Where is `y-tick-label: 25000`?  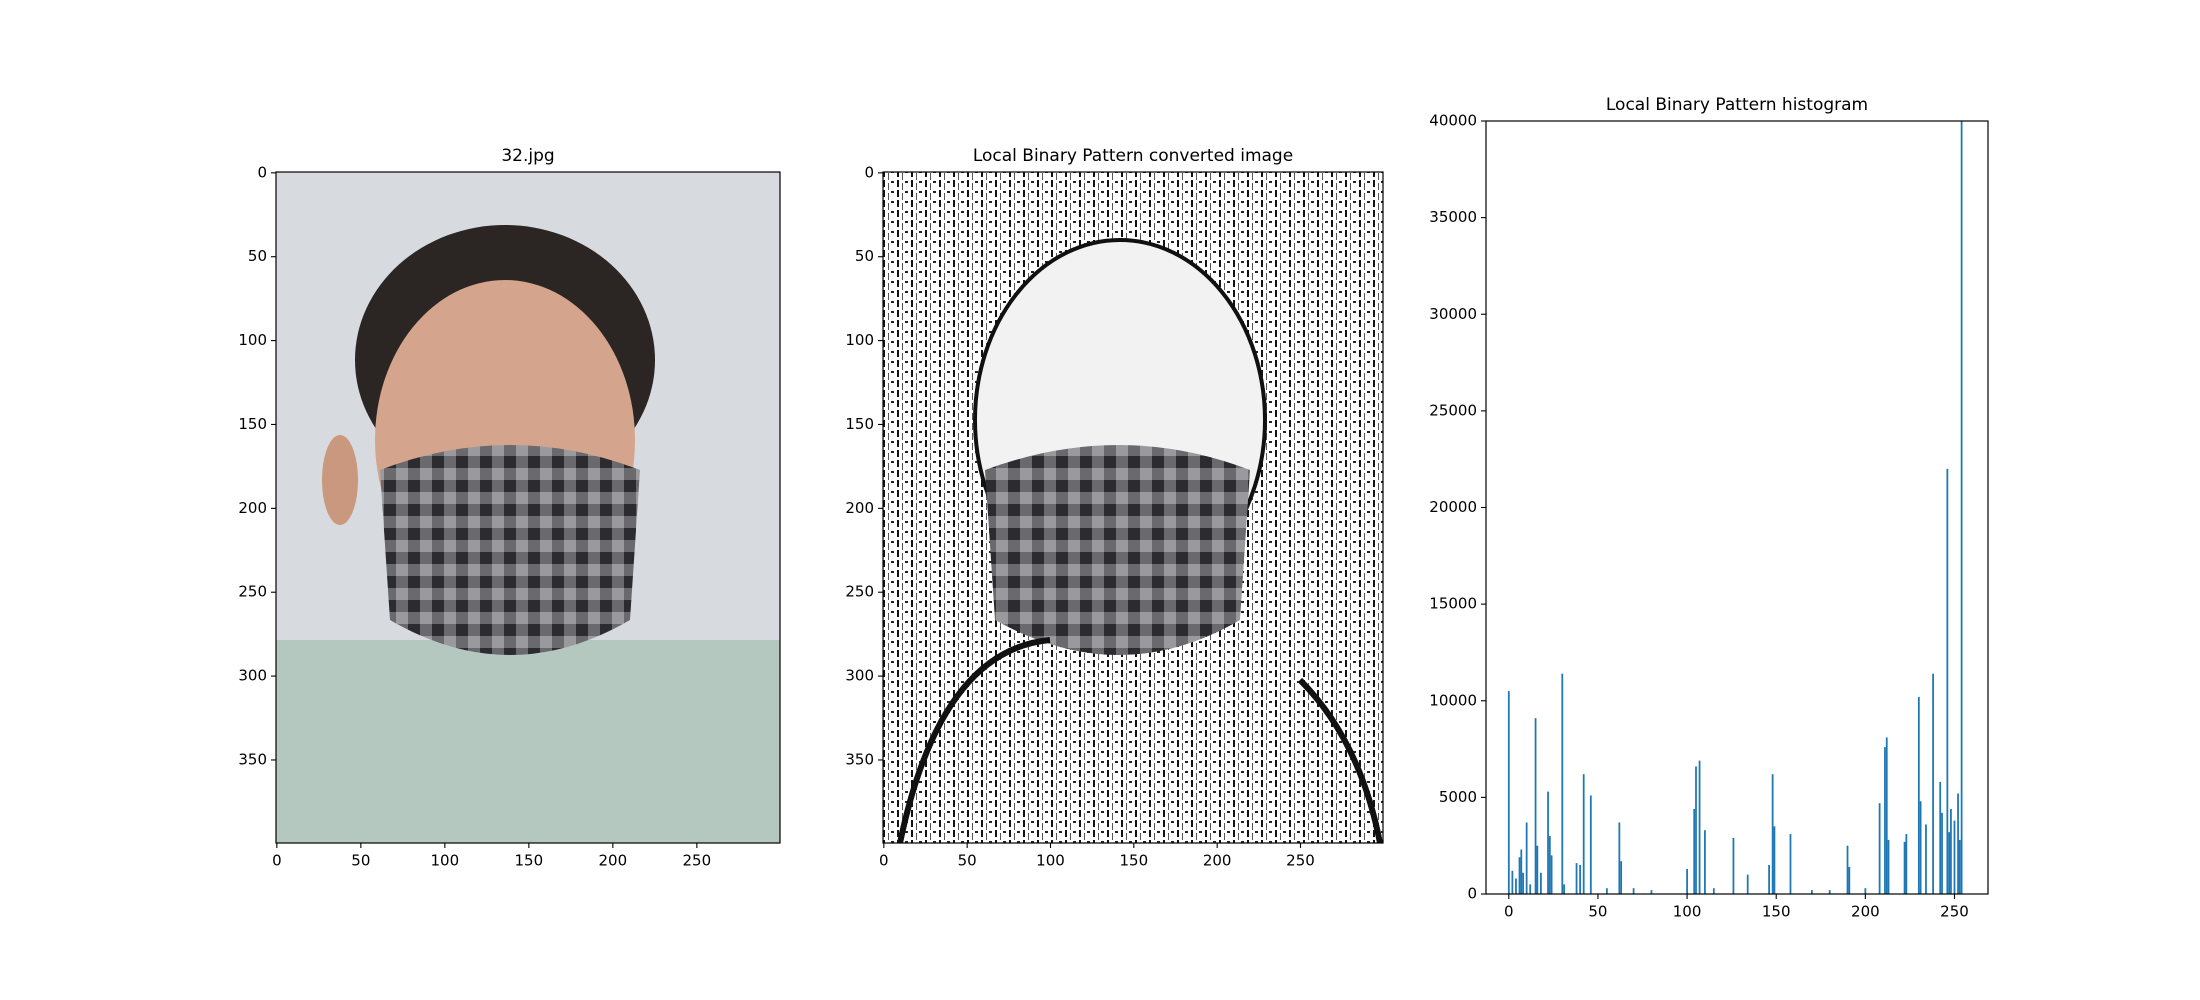 y-tick-label: 25000 is located at coordinates (1453, 410).